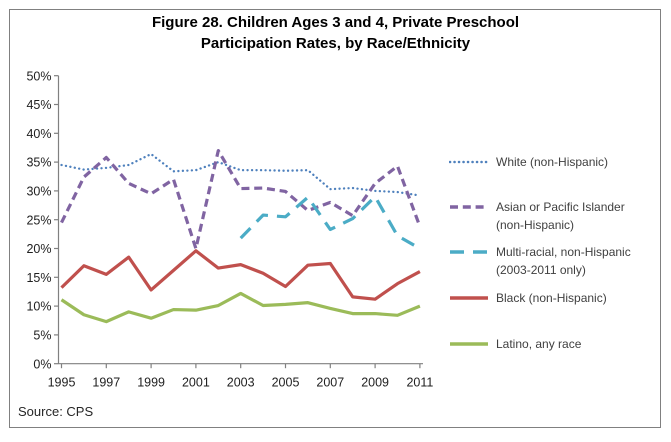 Image resolution: width=671 pixels, height=442 pixels. I want to click on y-tick-label: 20%, so click(38, 249).